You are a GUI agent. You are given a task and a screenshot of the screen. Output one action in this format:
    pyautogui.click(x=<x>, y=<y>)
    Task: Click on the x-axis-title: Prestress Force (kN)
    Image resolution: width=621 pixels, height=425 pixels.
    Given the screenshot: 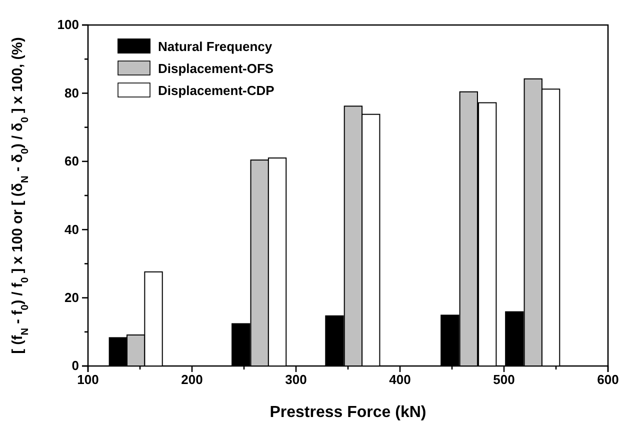 What is the action you would take?
    pyautogui.click(x=348, y=412)
    